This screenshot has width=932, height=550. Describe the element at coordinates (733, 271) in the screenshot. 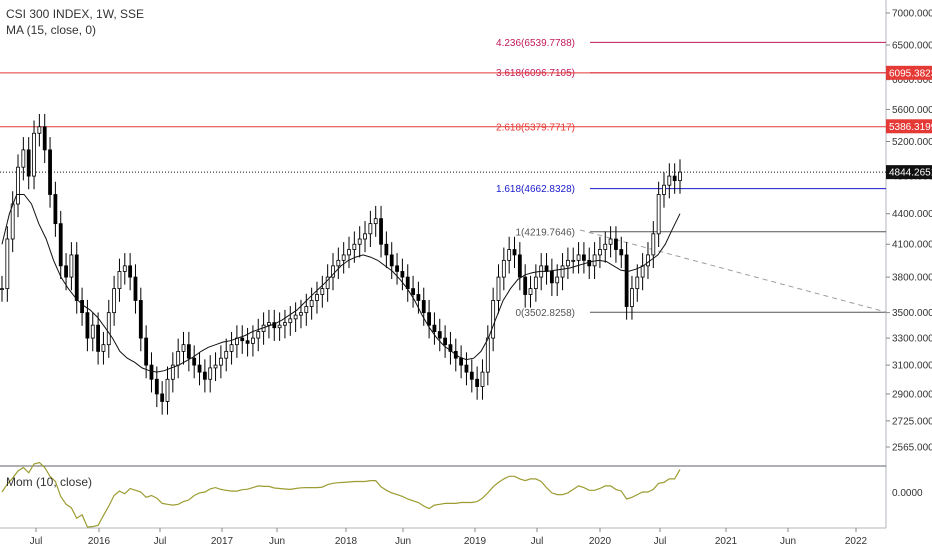

I see `dashed-trend-line` at that location.